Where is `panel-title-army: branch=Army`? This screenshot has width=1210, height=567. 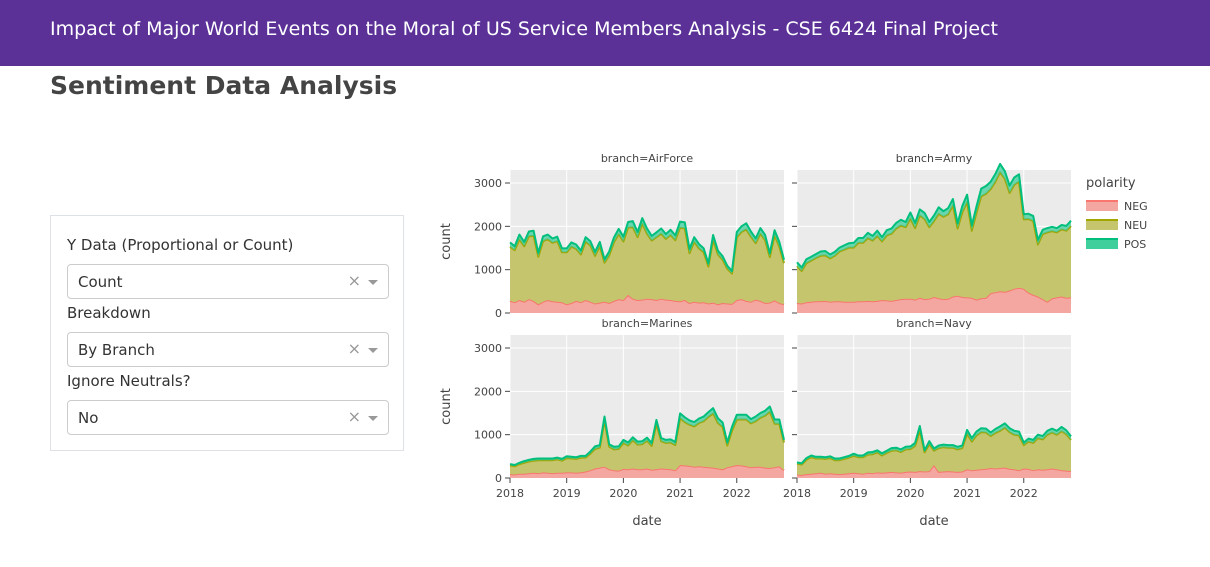 panel-title-army: branch=Army is located at coordinates (934, 158).